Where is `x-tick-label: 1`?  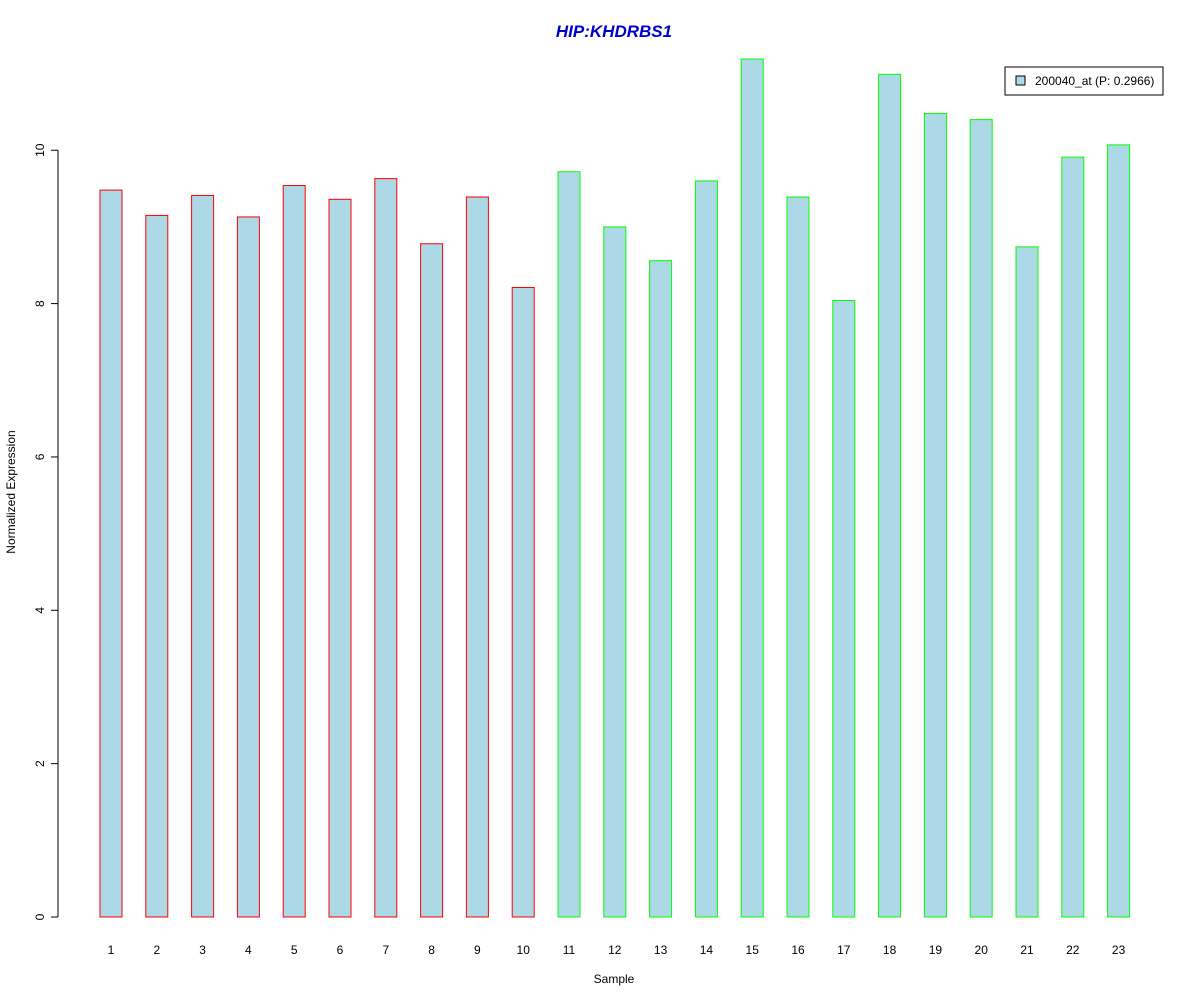
x-tick-label: 1 is located at coordinates (111, 950).